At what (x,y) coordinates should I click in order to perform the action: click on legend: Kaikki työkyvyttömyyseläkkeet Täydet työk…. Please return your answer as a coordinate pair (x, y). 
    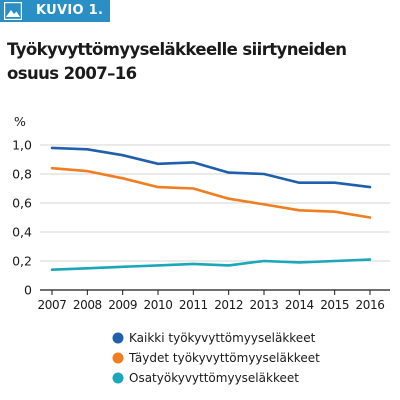
    Looking at the image, I should click on (216, 358).